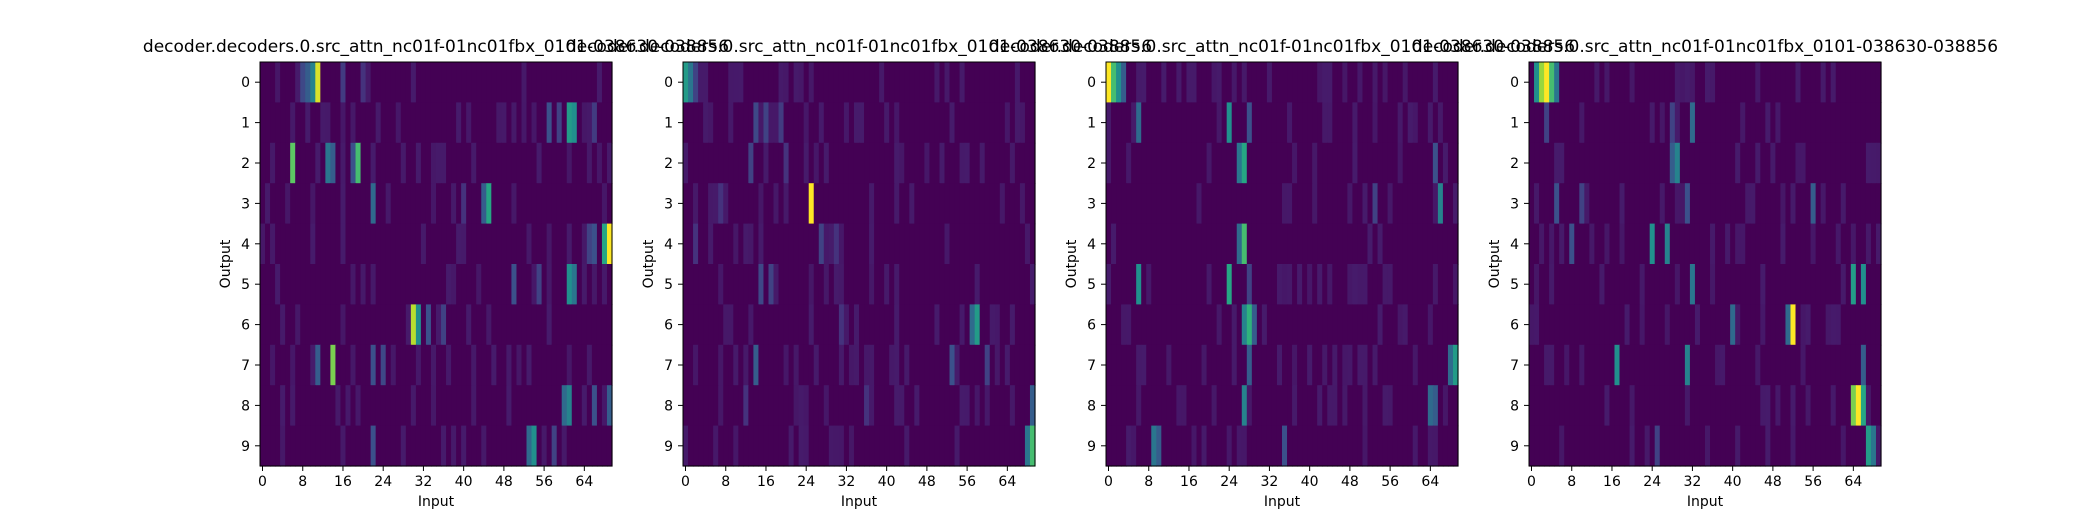 Image resolution: width=2080 pixels, height=520 pixels. I want to click on y-tick-label: 6, so click(668, 326).